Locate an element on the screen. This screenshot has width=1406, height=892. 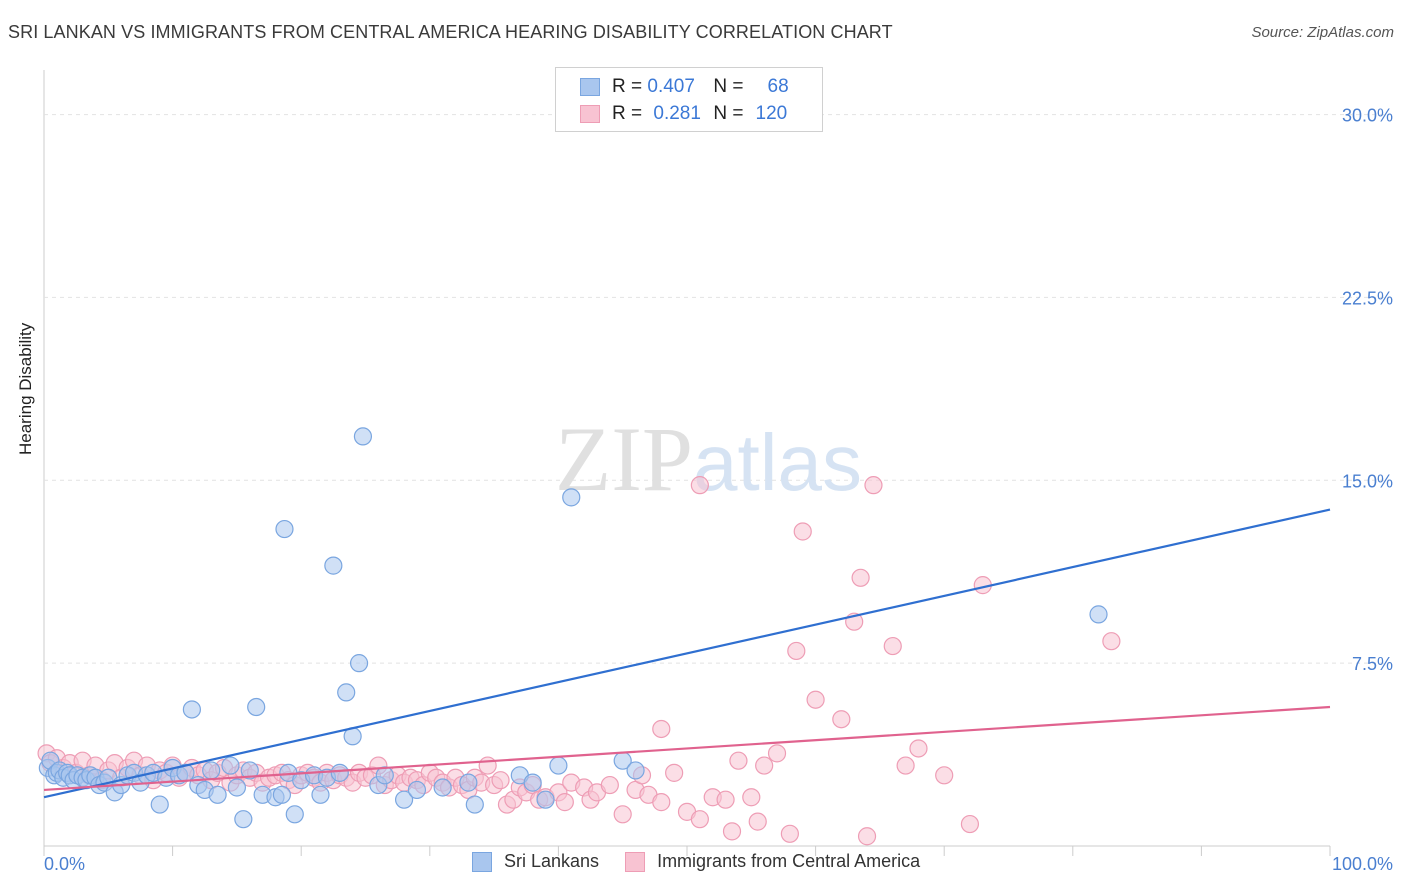
legend-item-sri-lankans: Sri Lankans is located at coordinates (535, 861).